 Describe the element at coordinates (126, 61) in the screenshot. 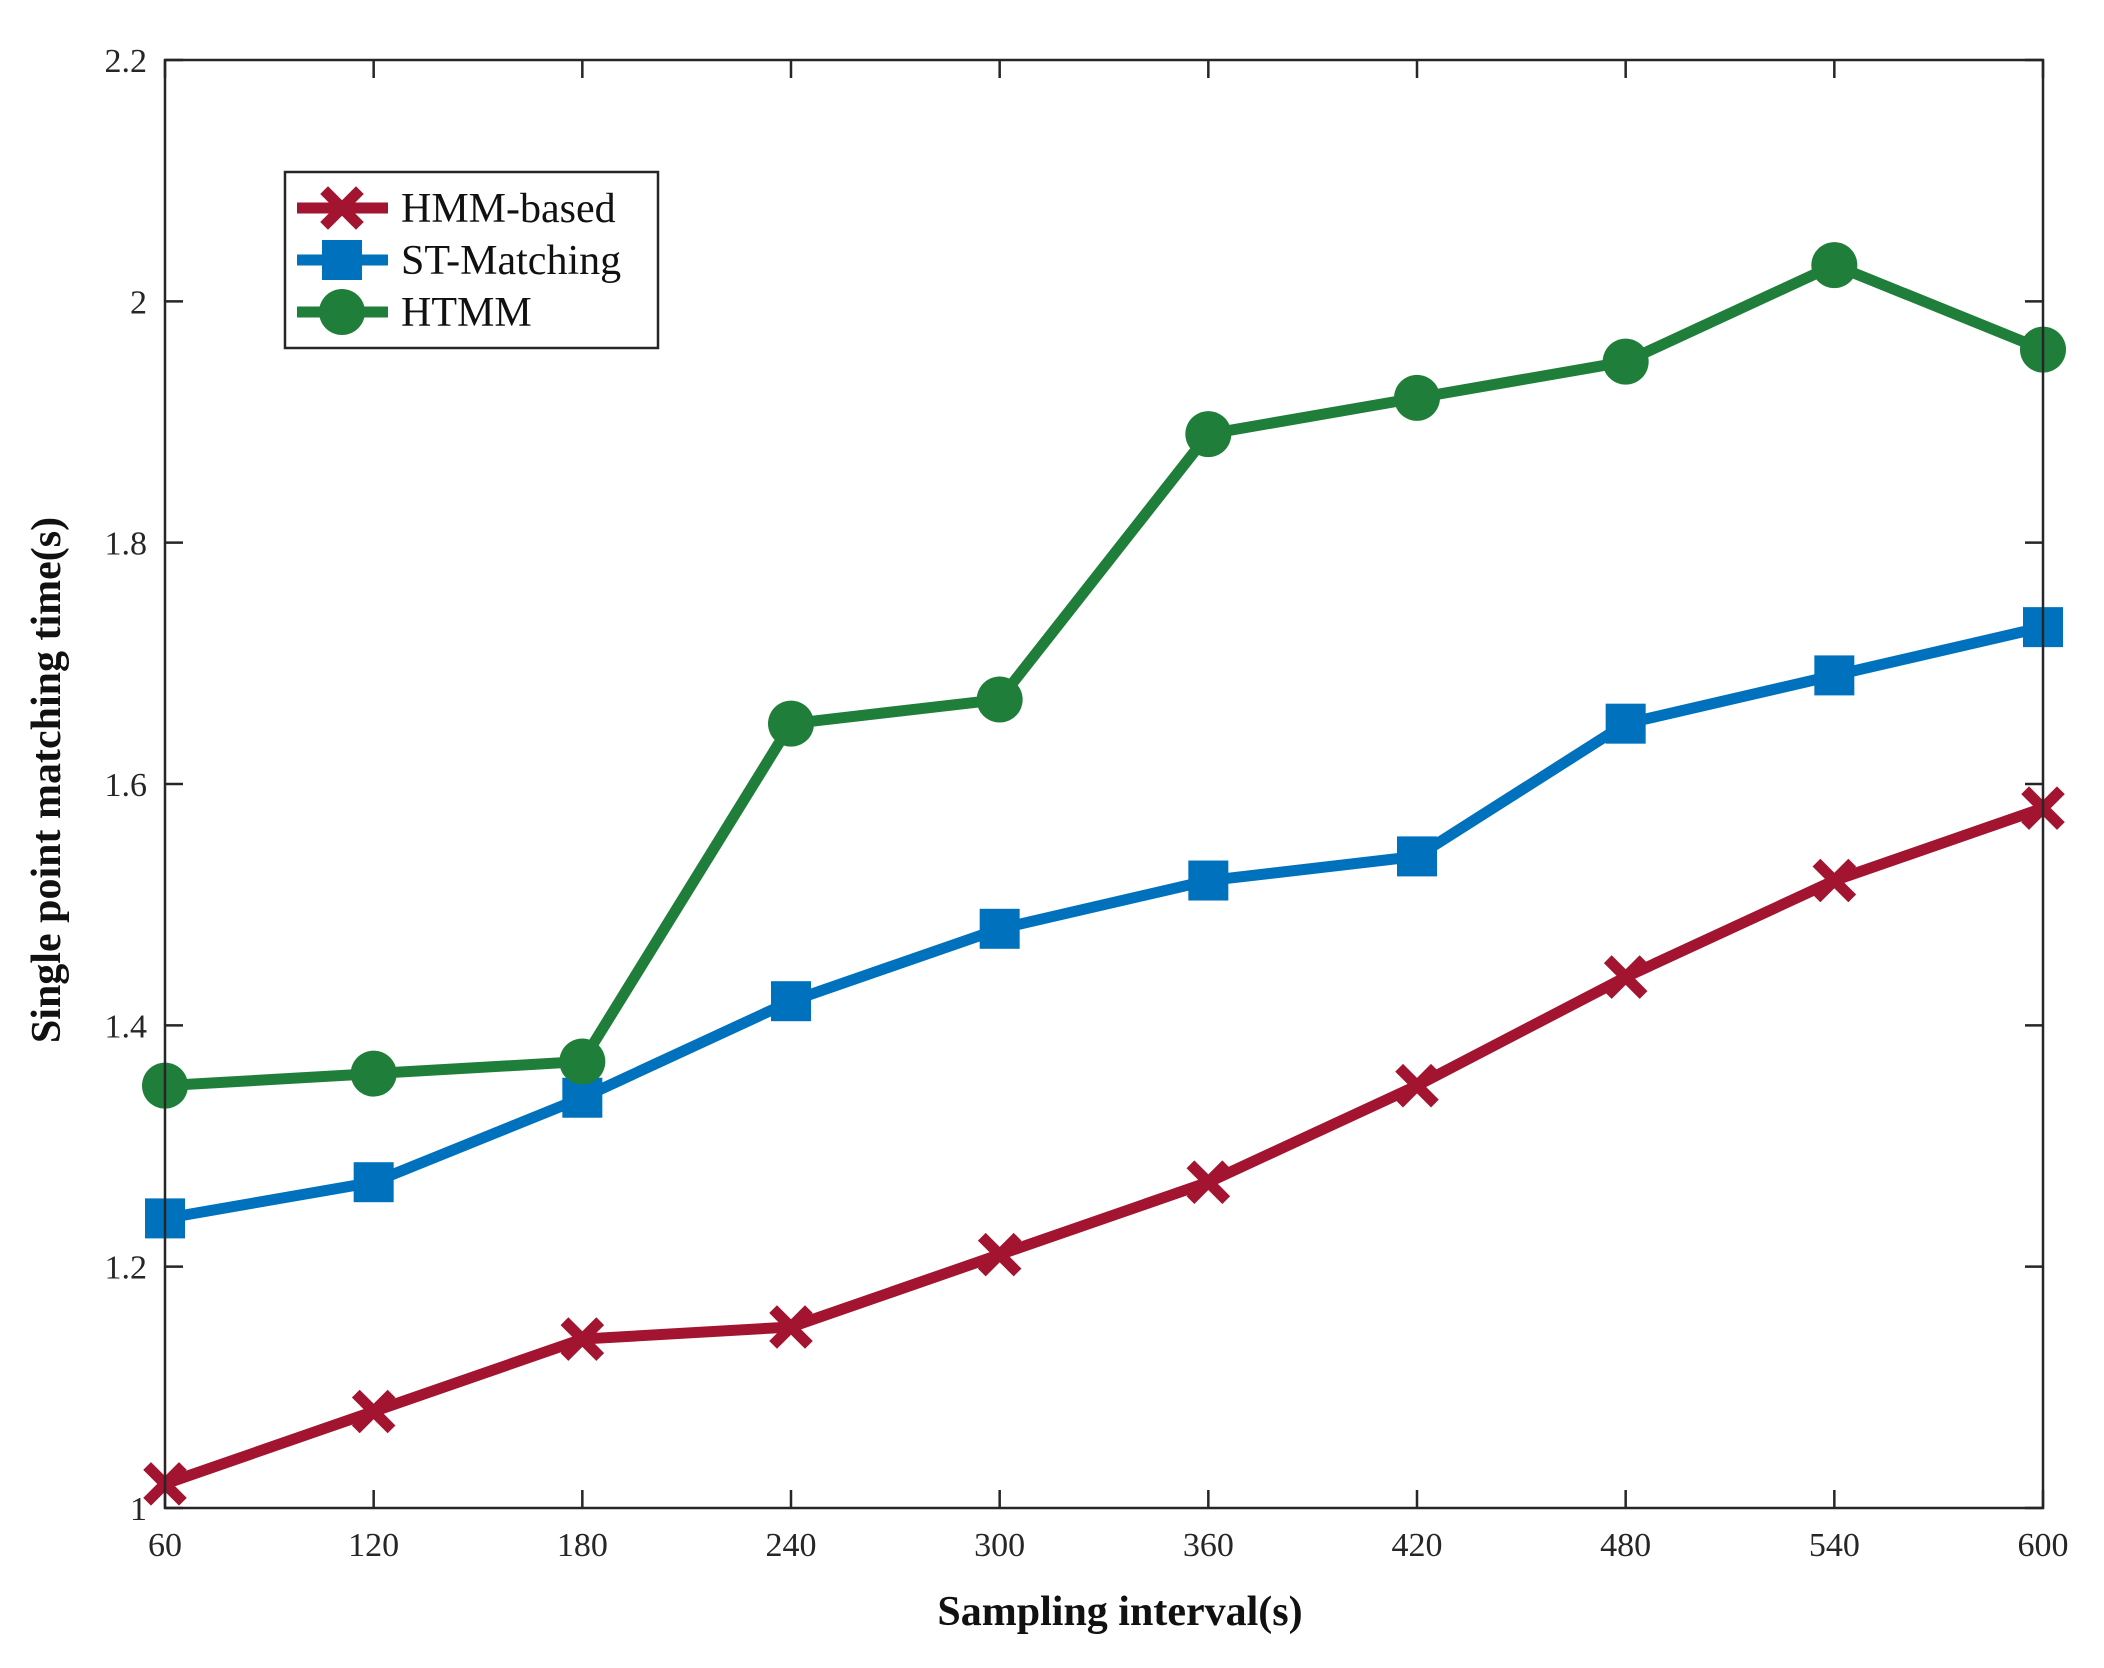

I see `y-tick-label: 2.2` at that location.